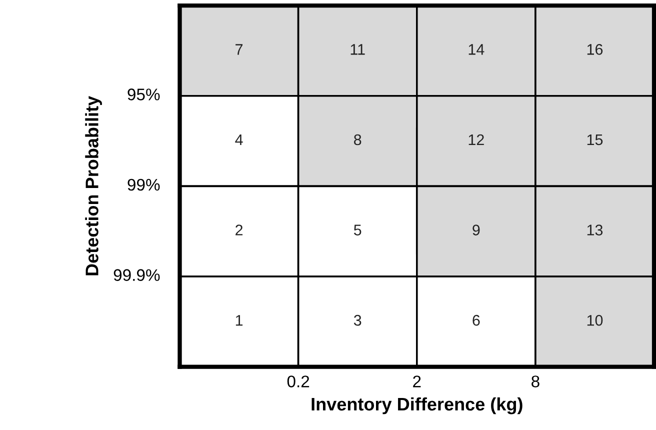 Image resolution: width=656 pixels, height=430 pixels. What do you see at coordinates (239, 139) in the screenshot?
I see `data-label: 4` at bounding box center [239, 139].